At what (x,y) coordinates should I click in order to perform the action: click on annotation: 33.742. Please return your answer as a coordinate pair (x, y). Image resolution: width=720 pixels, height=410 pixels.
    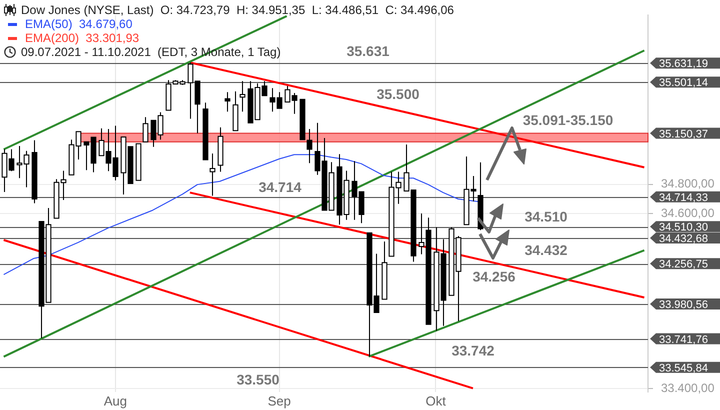
    Looking at the image, I should click on (473, 350).